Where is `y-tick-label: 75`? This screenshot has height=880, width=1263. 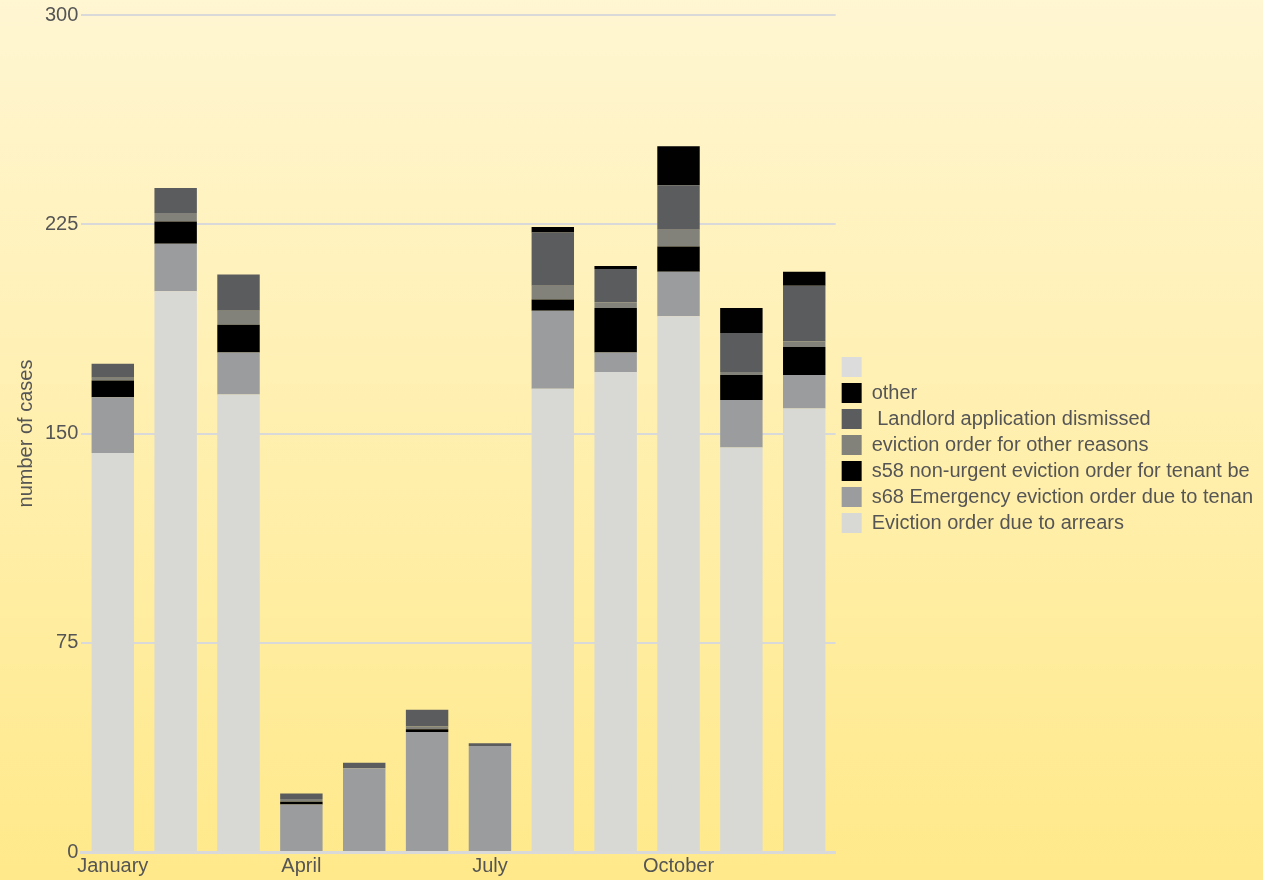
y-tick-label: 75 is located at coordinates (67, 641).